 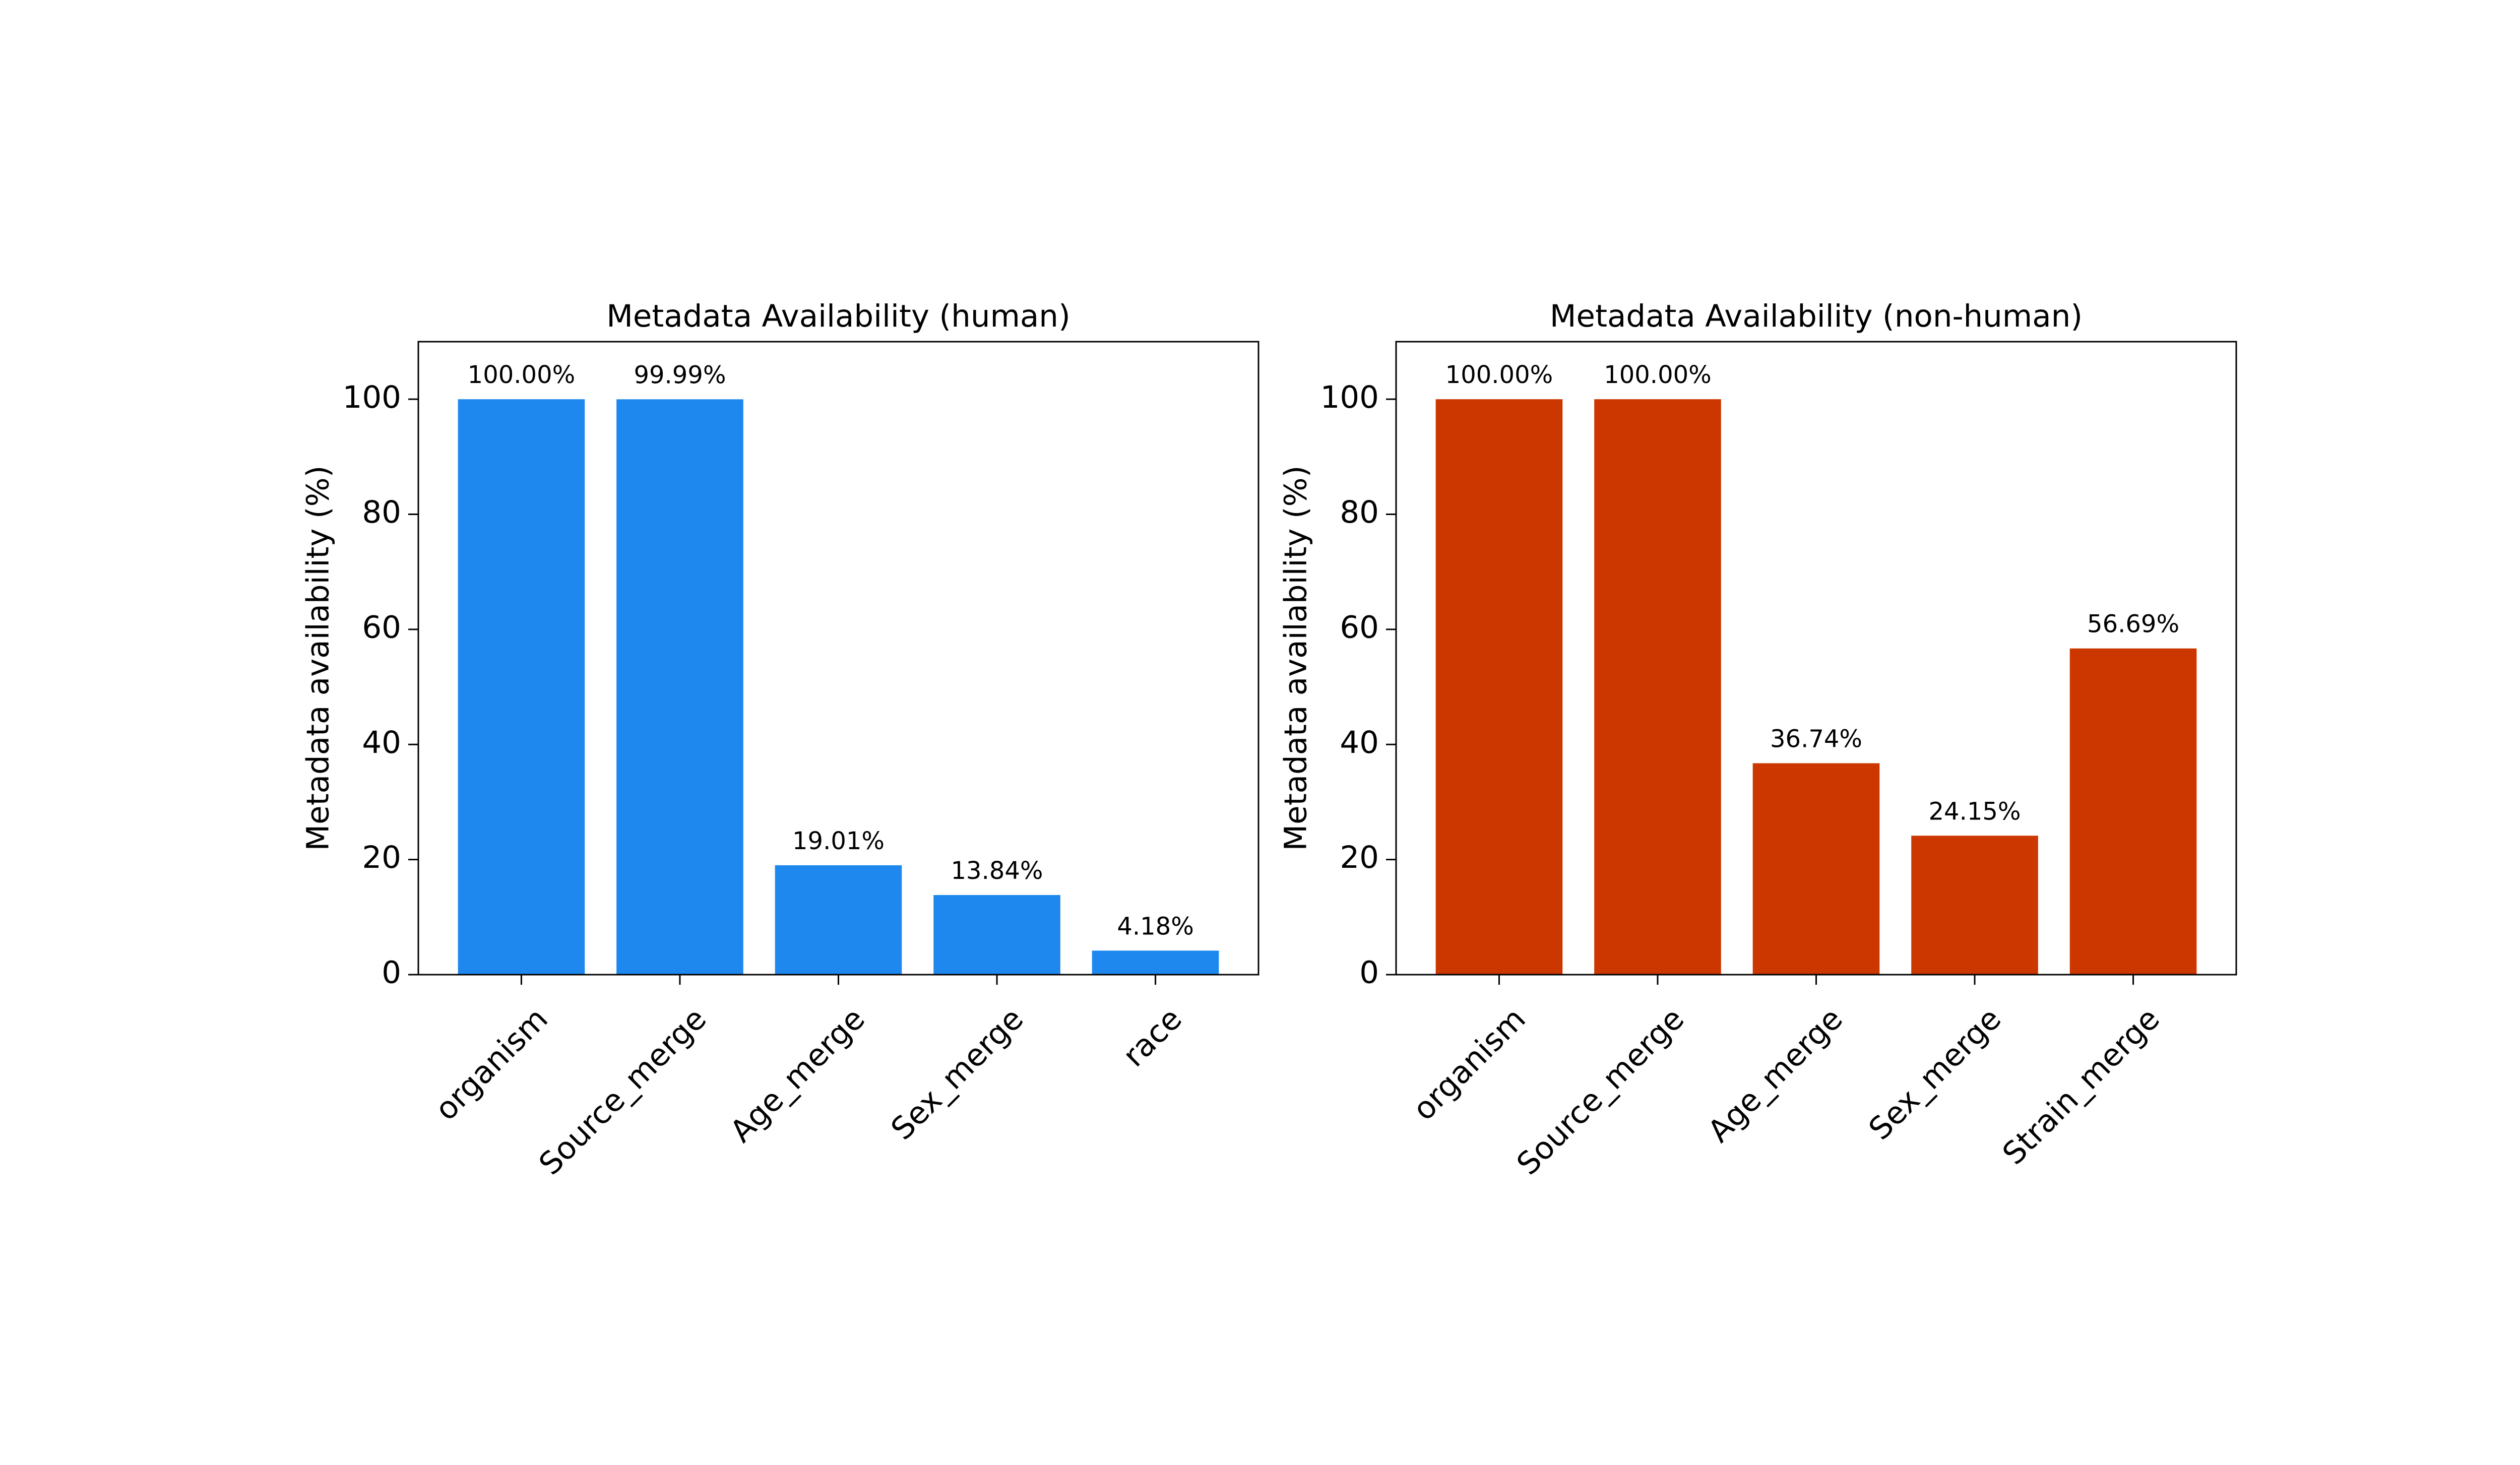 What do you see at coordinates (997, 871) in the screenshot?
I see `data-label: 13.84%` at bounding box center [997, 871].